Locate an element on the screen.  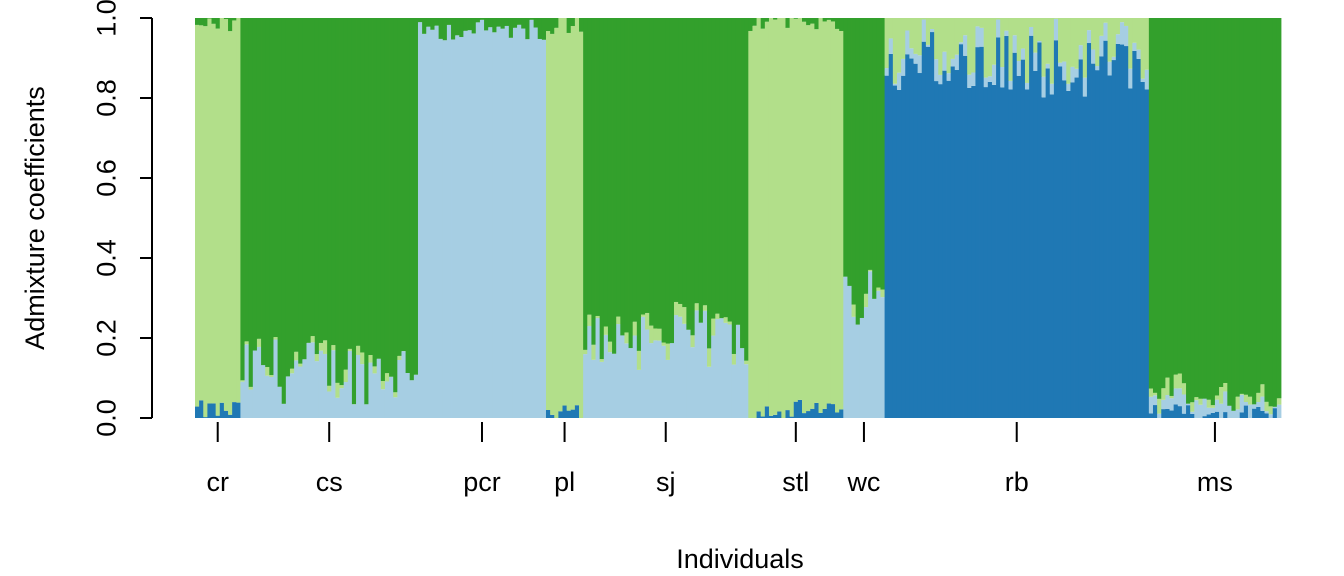
x-tick-label-ms: ms is located at coordinates (1215, 482).